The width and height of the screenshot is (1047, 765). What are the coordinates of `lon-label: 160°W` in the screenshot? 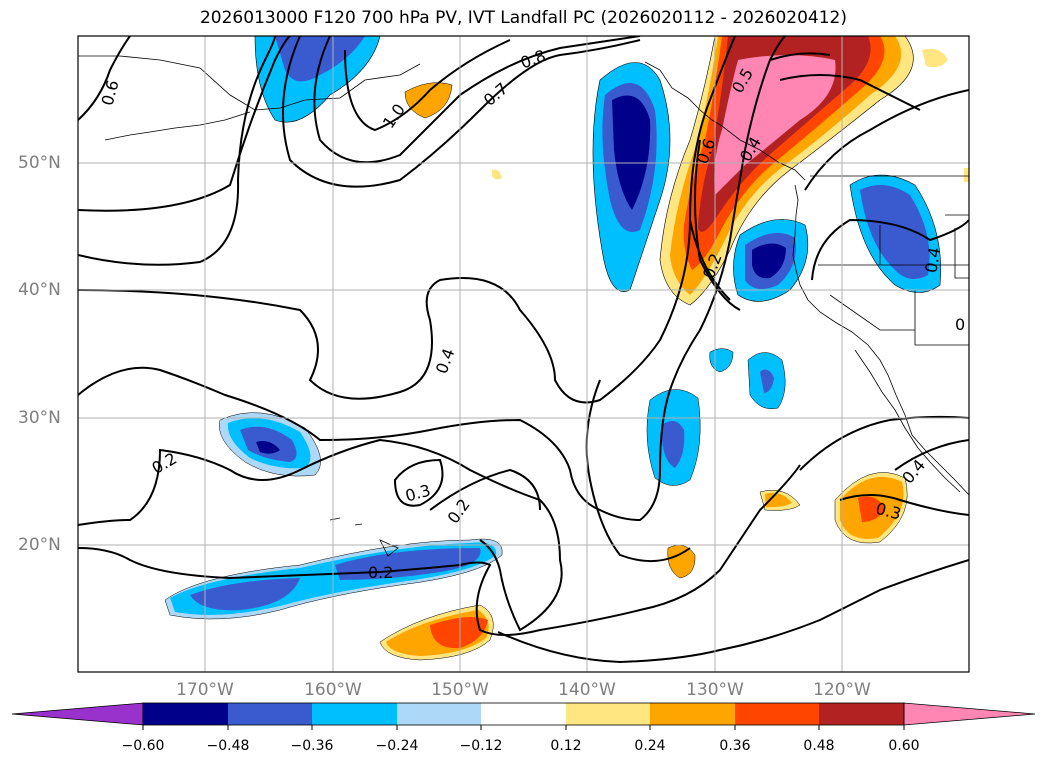 It's located at (333, 690).